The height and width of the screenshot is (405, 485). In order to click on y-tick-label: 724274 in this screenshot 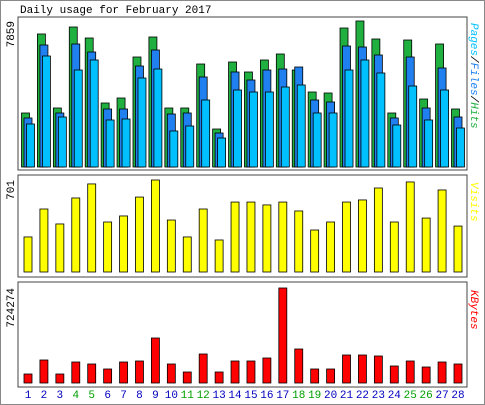, I will do `click(12, 308)`.